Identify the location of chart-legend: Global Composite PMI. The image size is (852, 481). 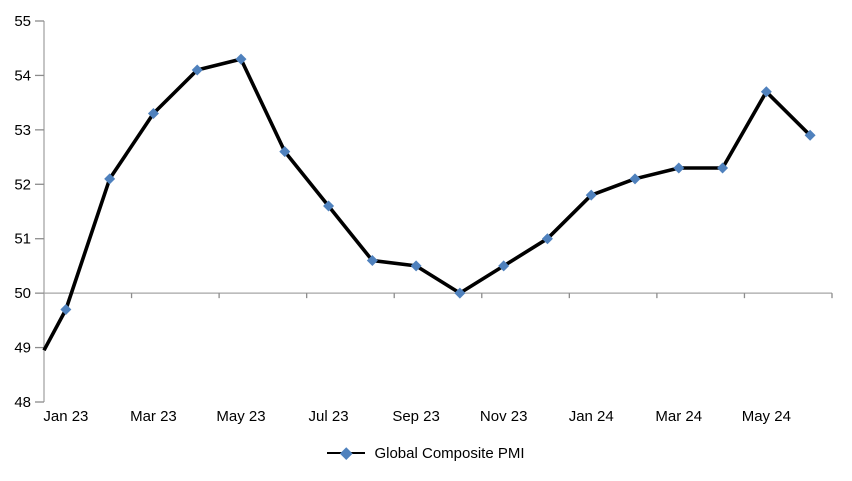
(426, 453).